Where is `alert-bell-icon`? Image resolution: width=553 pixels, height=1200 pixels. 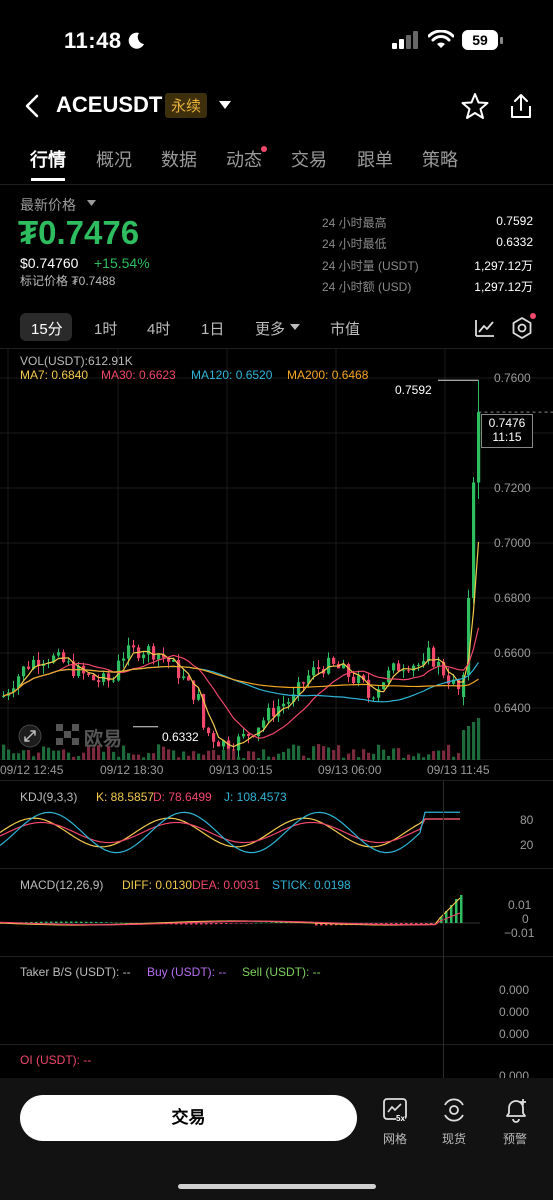
alert-bell-icon is located at coordinates (516, 1110).